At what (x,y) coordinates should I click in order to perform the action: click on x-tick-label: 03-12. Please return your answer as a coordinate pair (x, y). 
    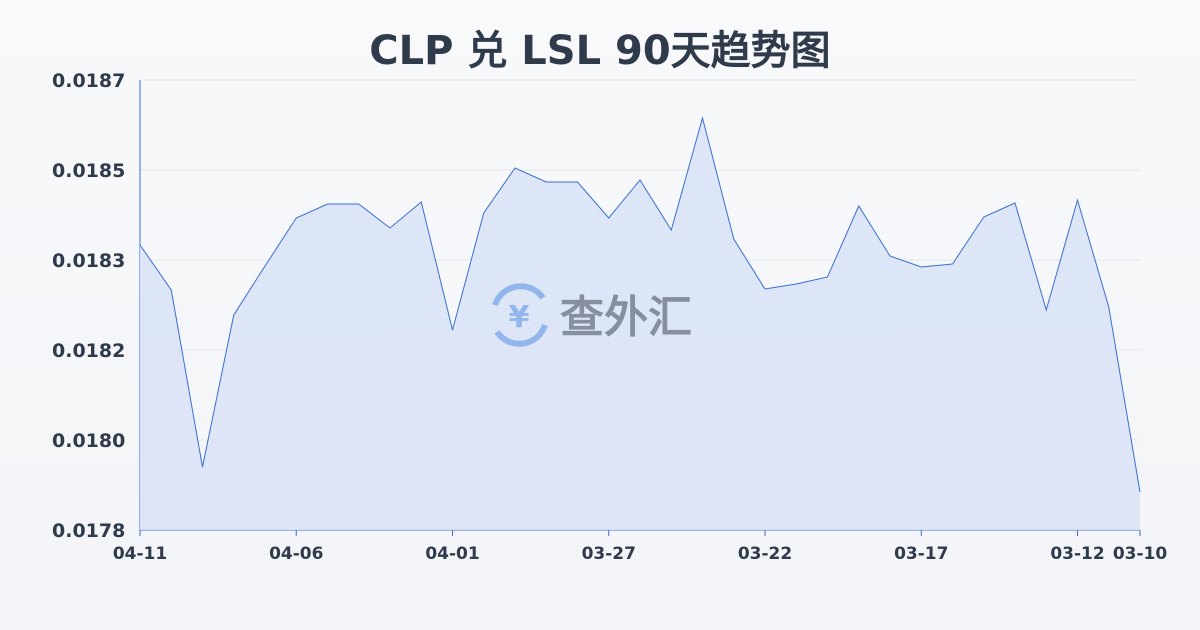
    Looking at the image, I should click on (1077, 554).